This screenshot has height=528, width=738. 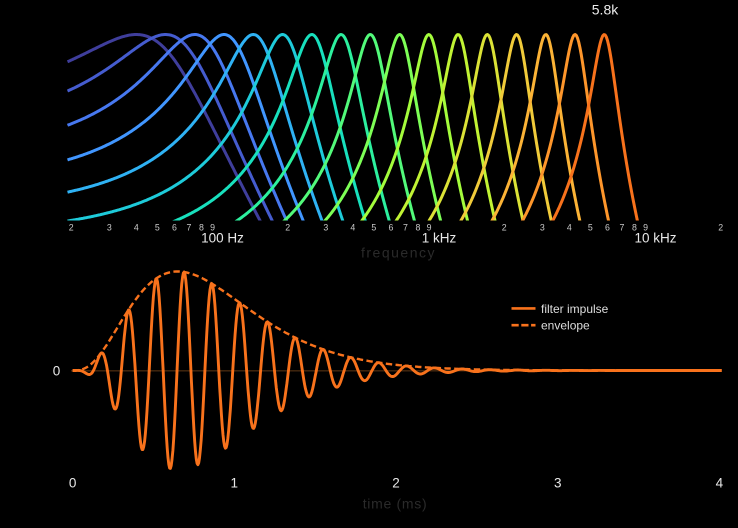 What do you see at coordinates (235, 483) in the screenshot?
I see `svg-text: 1` at bounding box center [235, 483].